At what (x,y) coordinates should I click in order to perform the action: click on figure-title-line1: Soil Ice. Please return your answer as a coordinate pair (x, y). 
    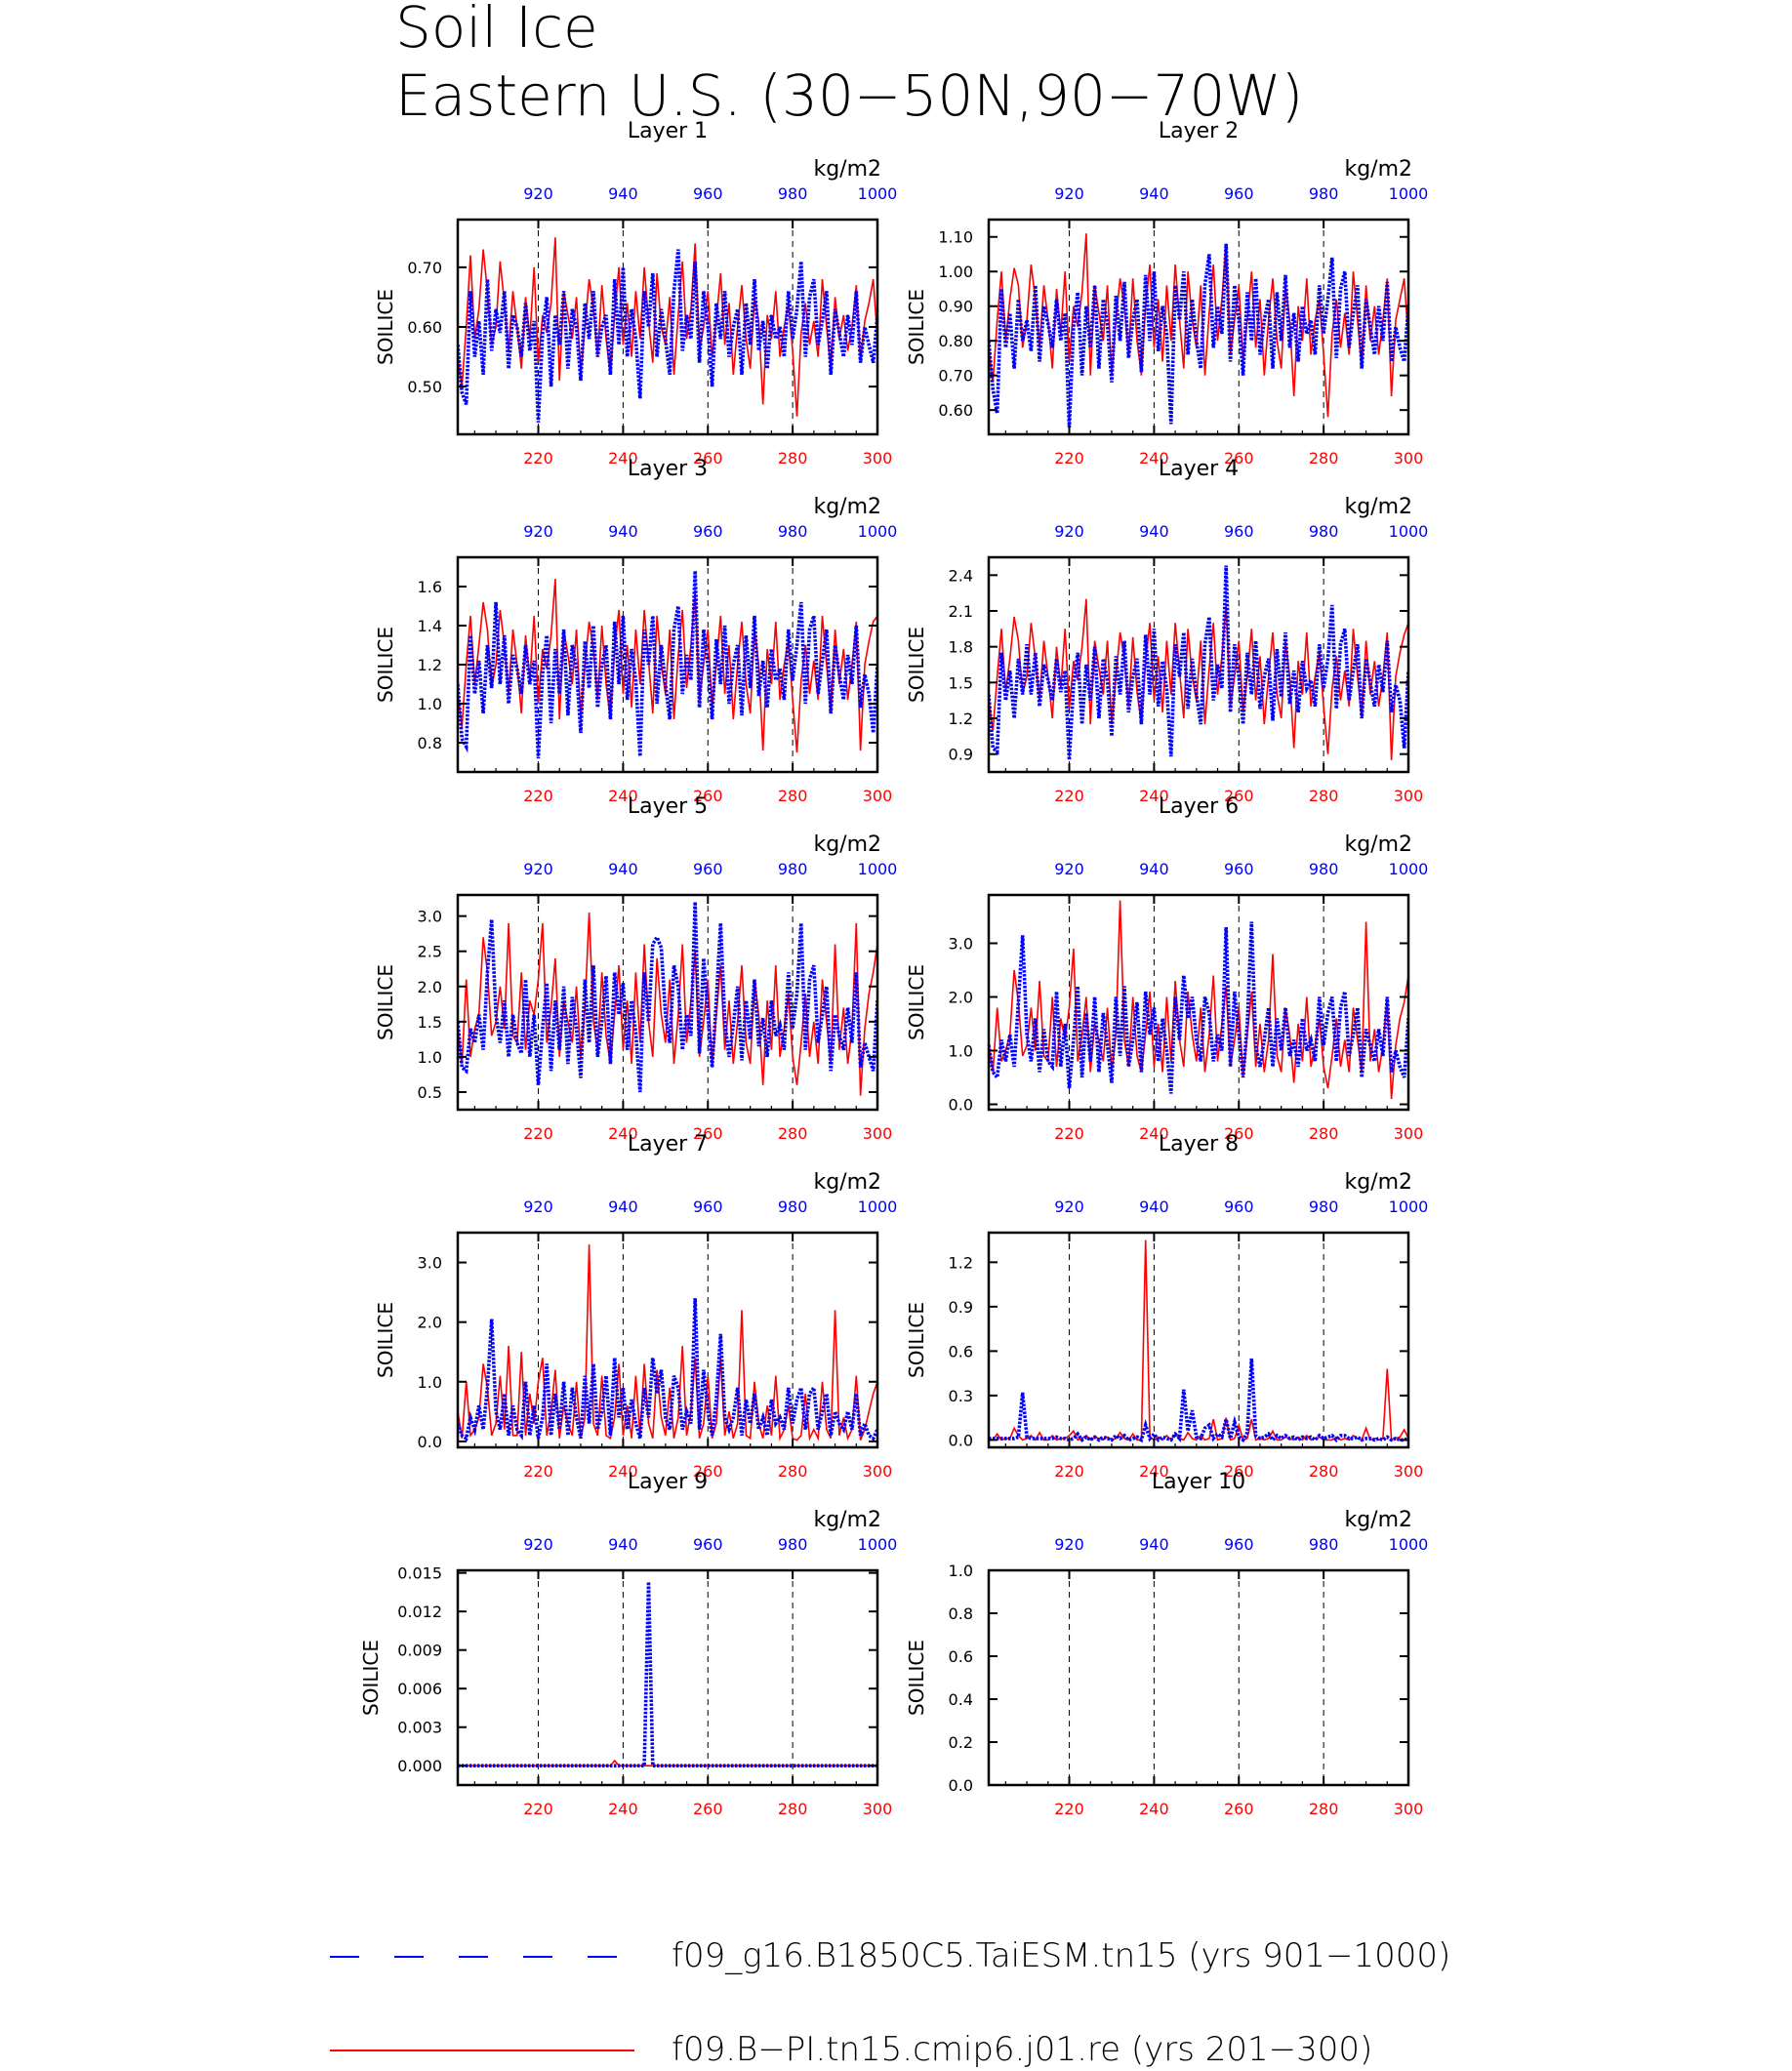
    Looking at the image, I should click on (496, 31).